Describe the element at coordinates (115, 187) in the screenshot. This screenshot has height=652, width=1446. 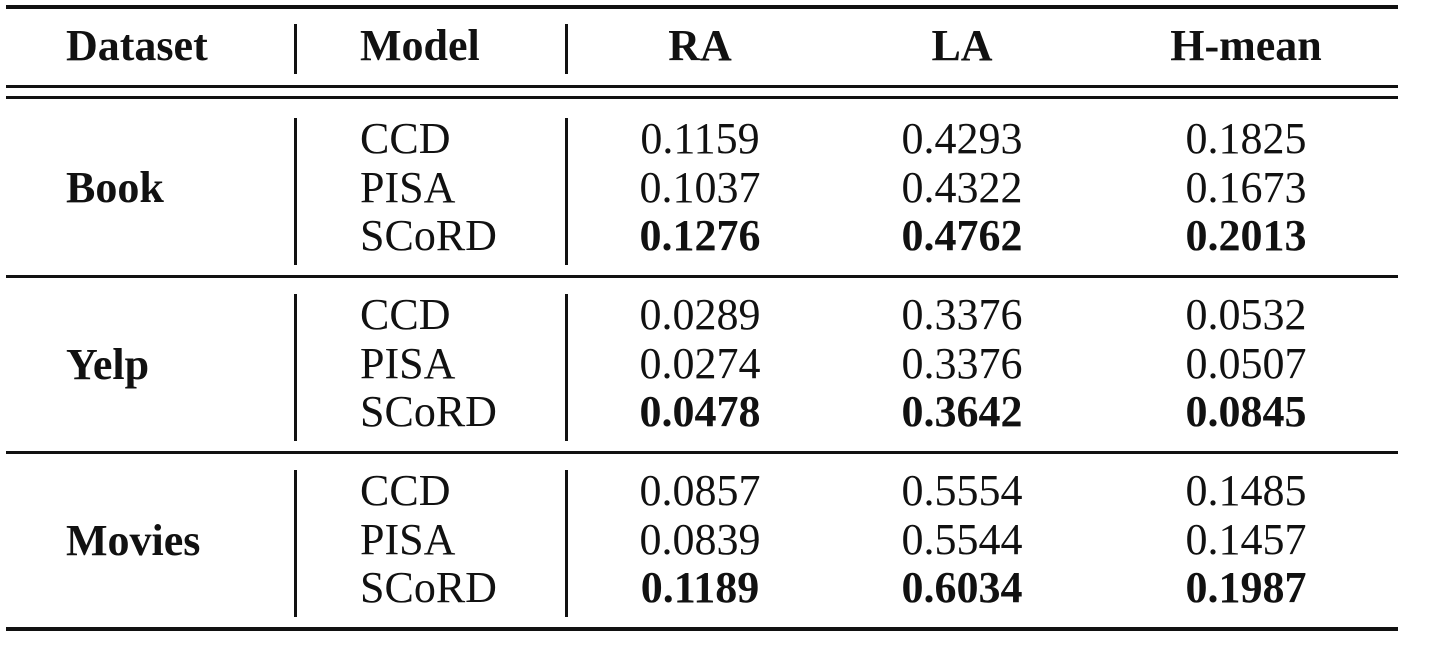
I see `dataset-label-book: Book` at that location.